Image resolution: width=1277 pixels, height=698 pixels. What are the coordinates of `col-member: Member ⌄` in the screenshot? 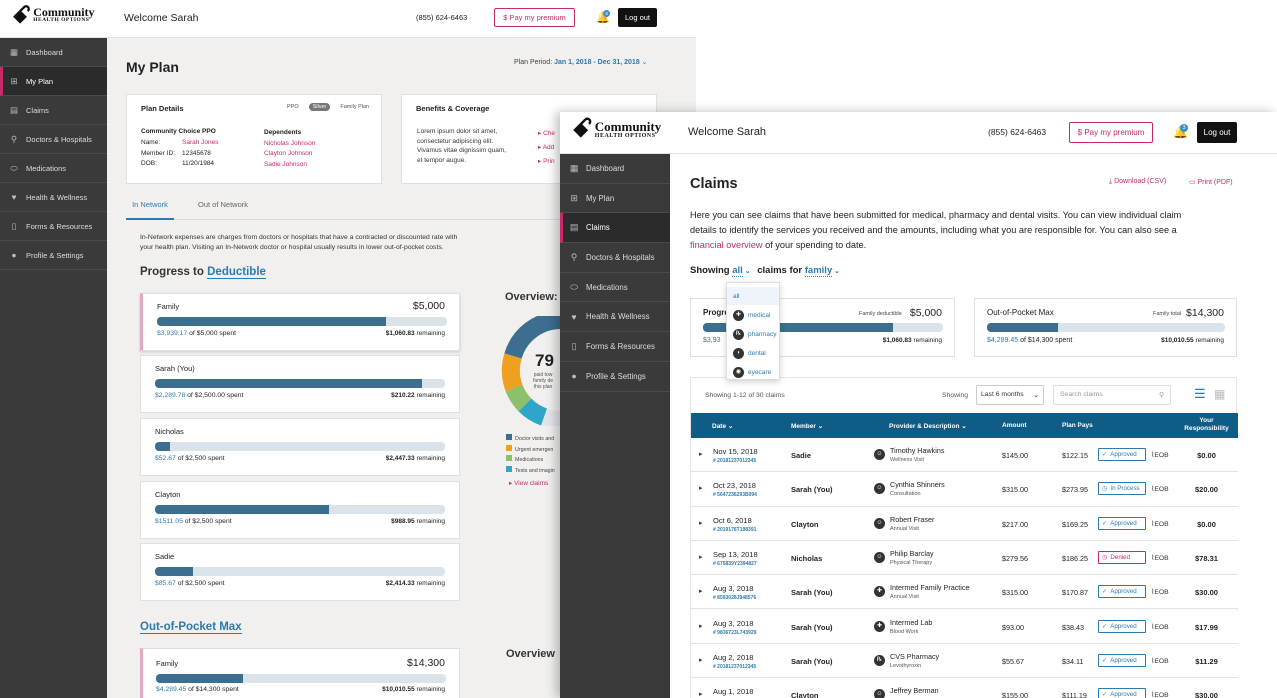 It's located at (807, 426).